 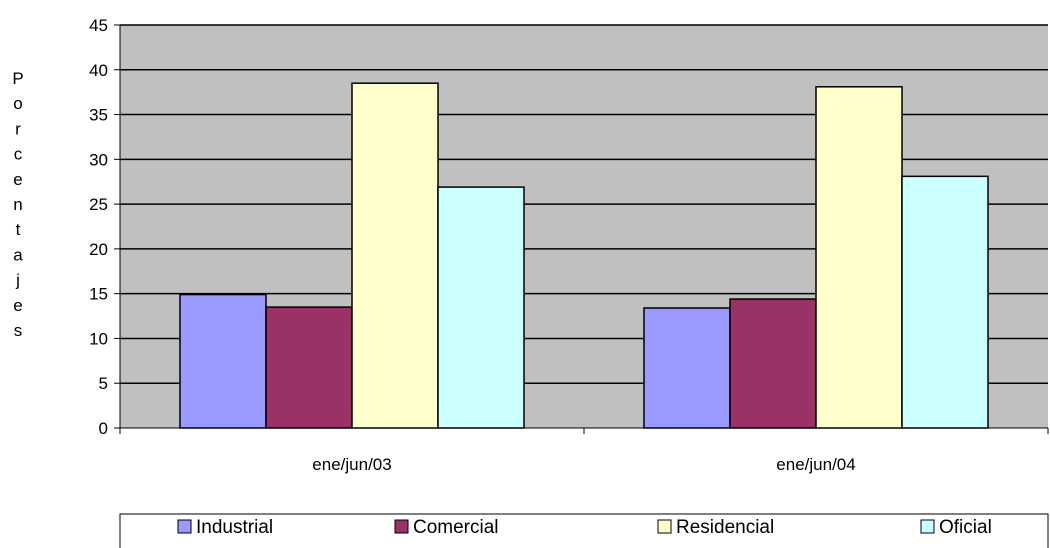 What do you see at coordinates (98, 159) in the screenshot?
I see `y-tick-label: 30` at bounding box center [98, 159].